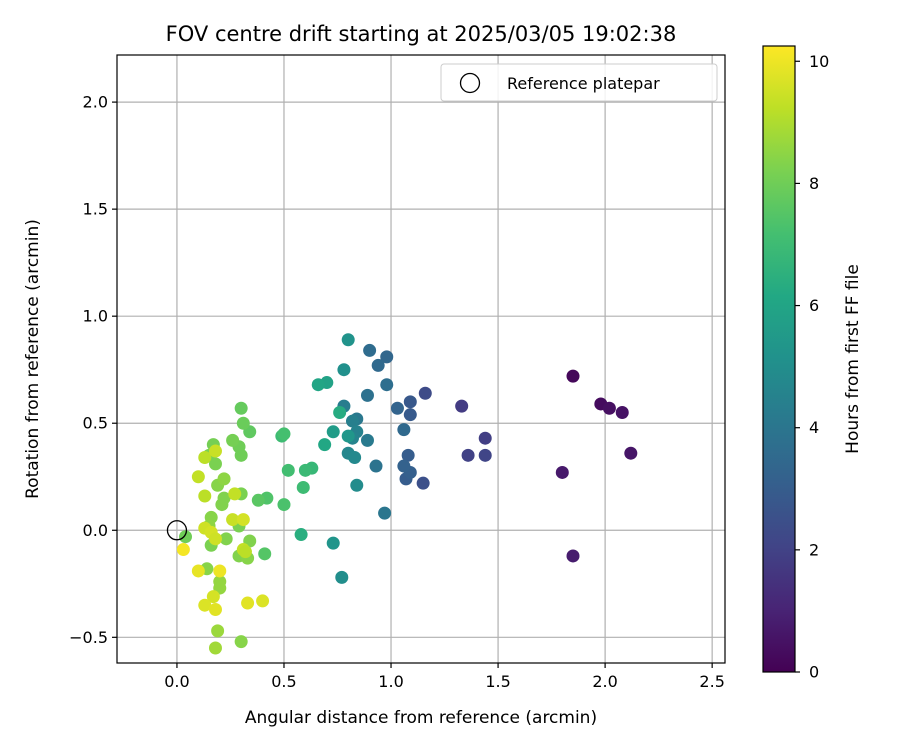 The height and width of the screenshot is (750, 900). I want to click on y-axis-label: Rotation from reference (arcmin), so click(33, 359).